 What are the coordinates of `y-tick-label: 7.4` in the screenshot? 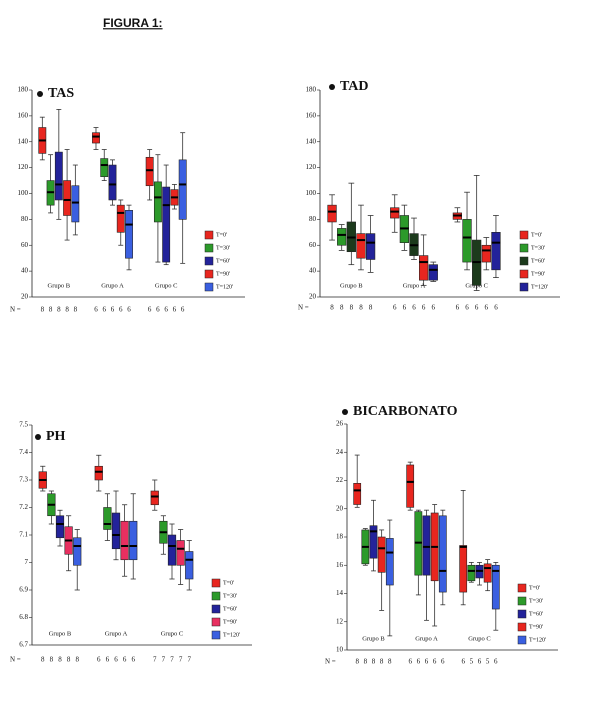 It's located at (23, 452).